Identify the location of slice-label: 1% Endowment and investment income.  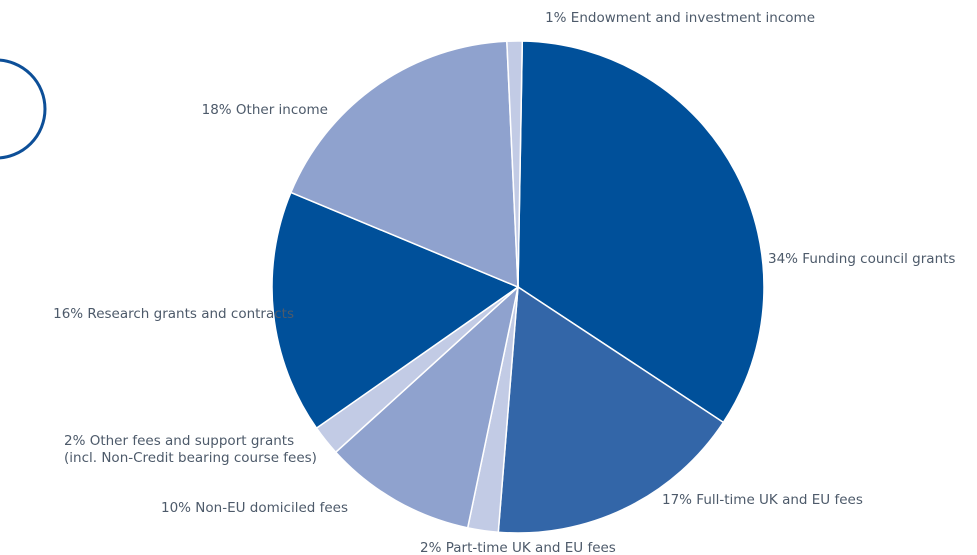
(680, 18).